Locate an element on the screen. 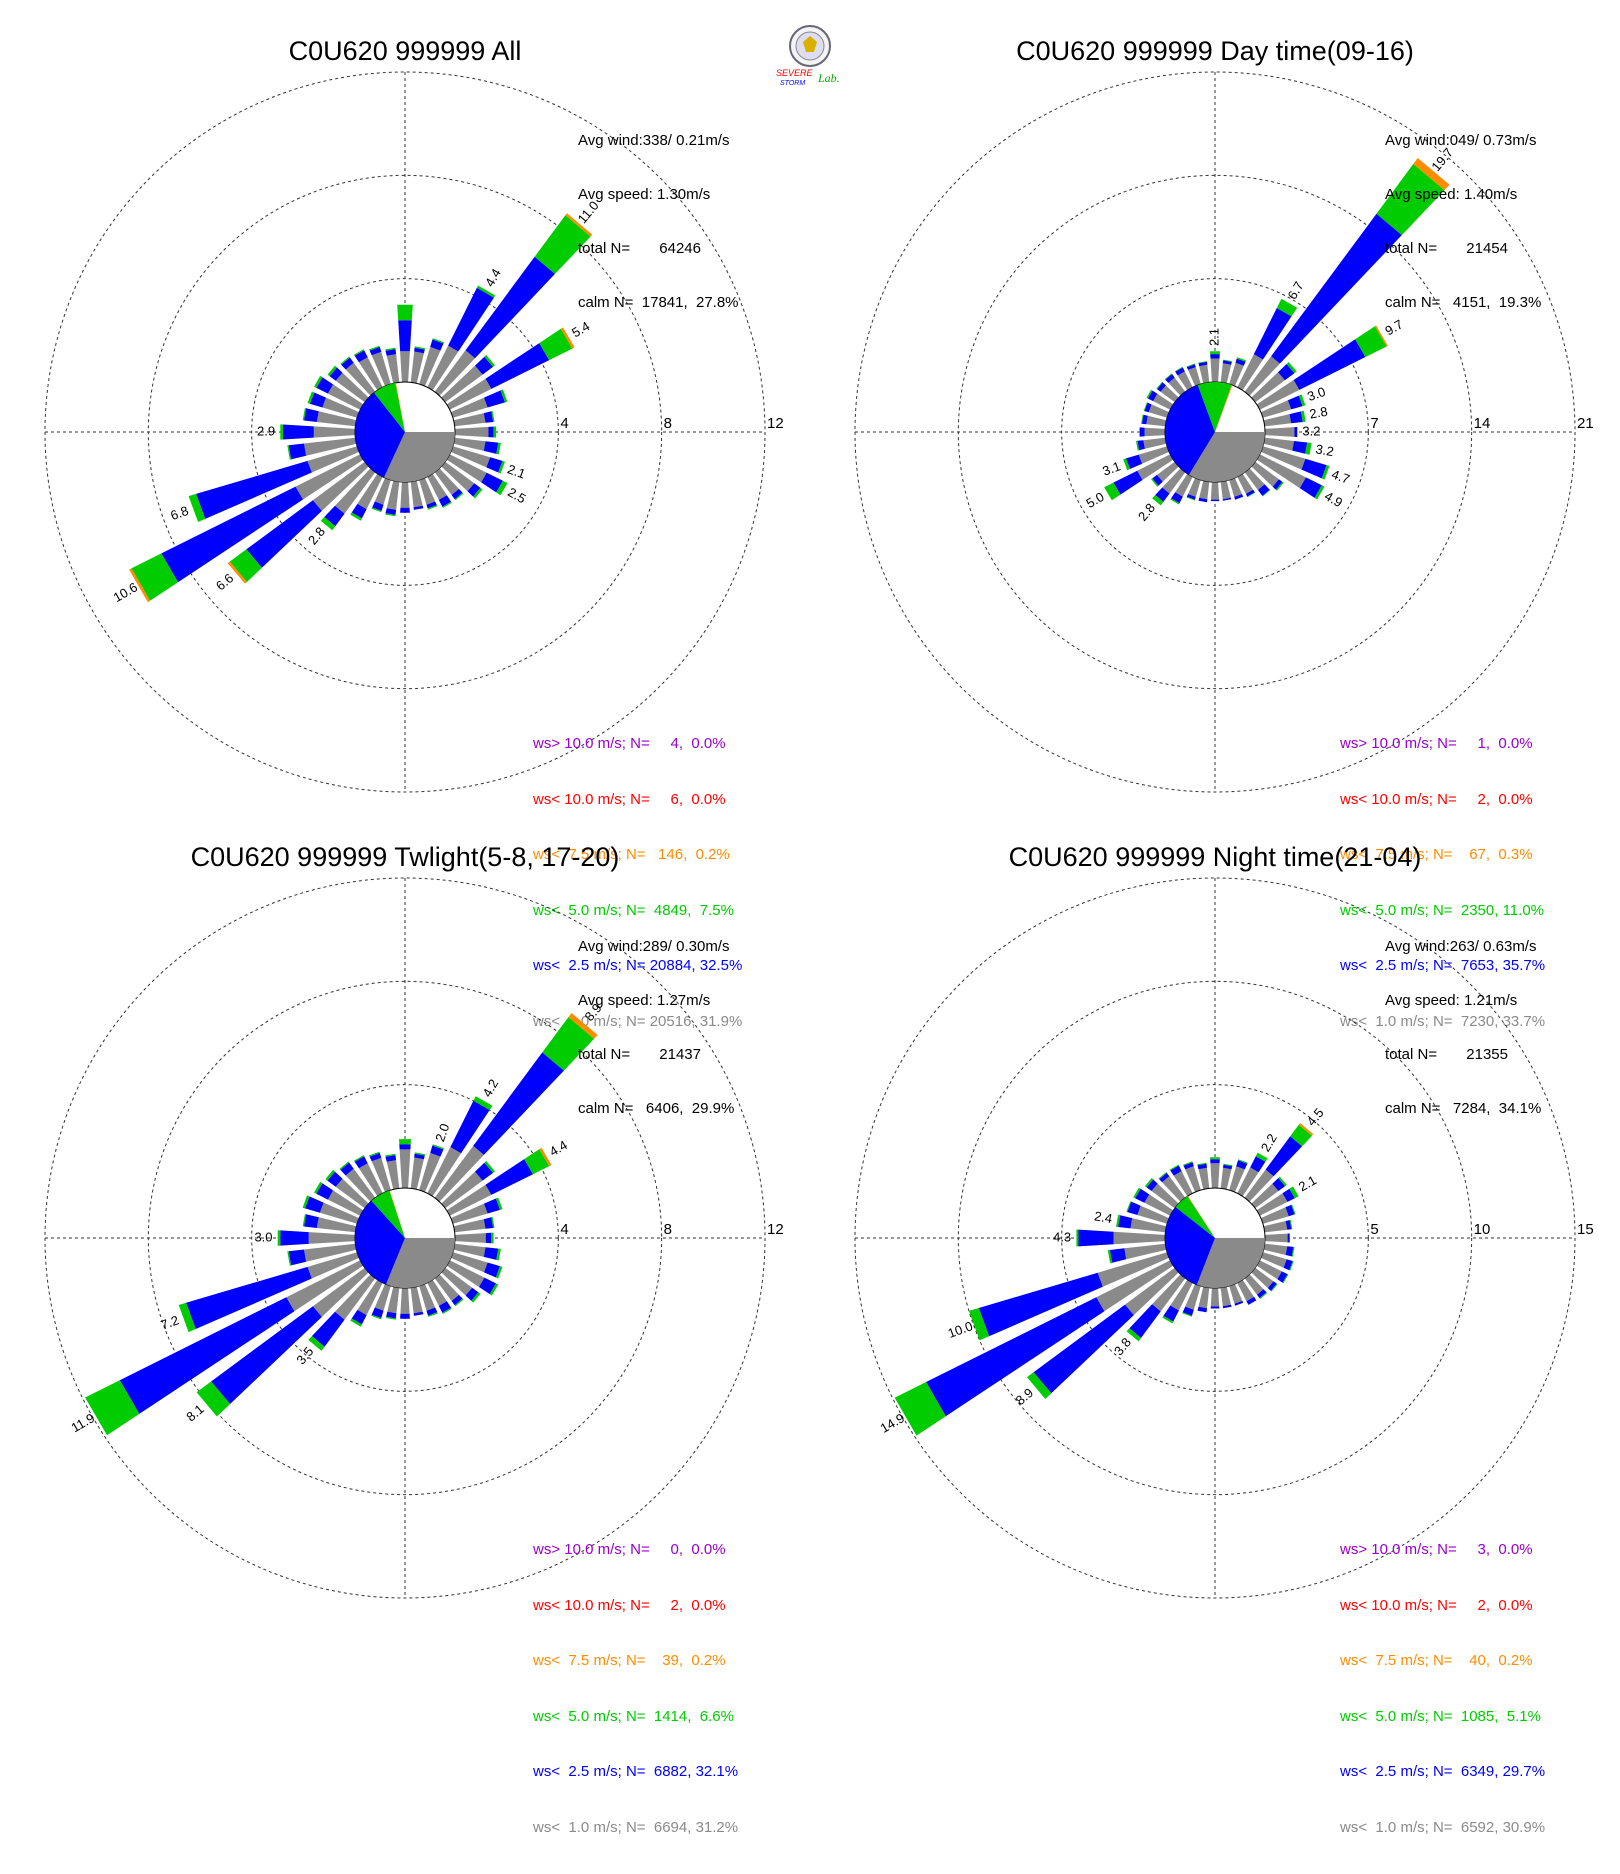  legend-entry-lt2-5: ws< 2.5 m/s; N= 7653, 35.7% is located at coordinates (1443, 965).